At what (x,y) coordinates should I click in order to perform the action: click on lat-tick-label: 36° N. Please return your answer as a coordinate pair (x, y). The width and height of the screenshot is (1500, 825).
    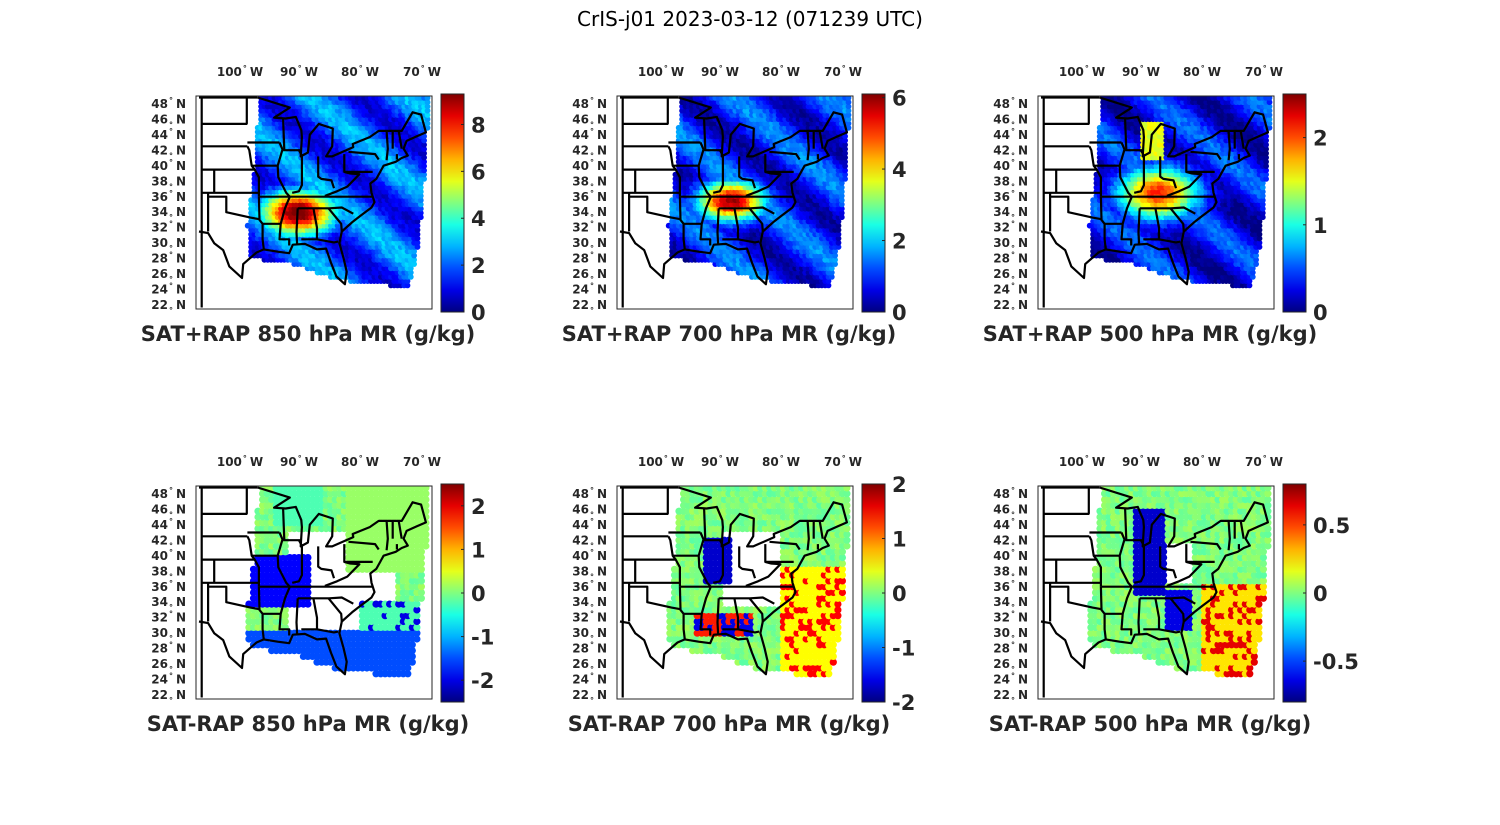
    Looking at the image, I should click on (168, 196).